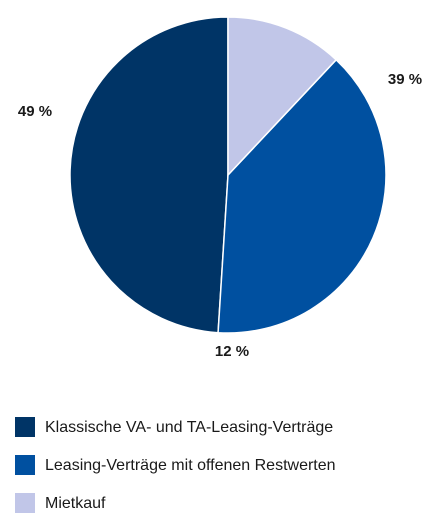 The image size is (438, 516). I want to click on value-label: 39 %, so click(405, 79).